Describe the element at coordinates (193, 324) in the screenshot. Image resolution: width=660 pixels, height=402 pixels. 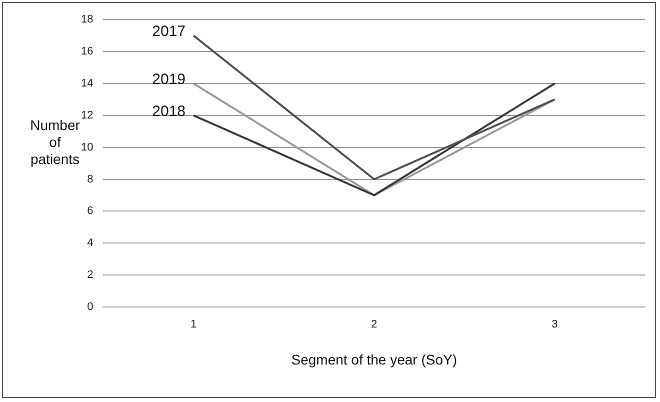
I see `x-tick-label: 1` at that location.